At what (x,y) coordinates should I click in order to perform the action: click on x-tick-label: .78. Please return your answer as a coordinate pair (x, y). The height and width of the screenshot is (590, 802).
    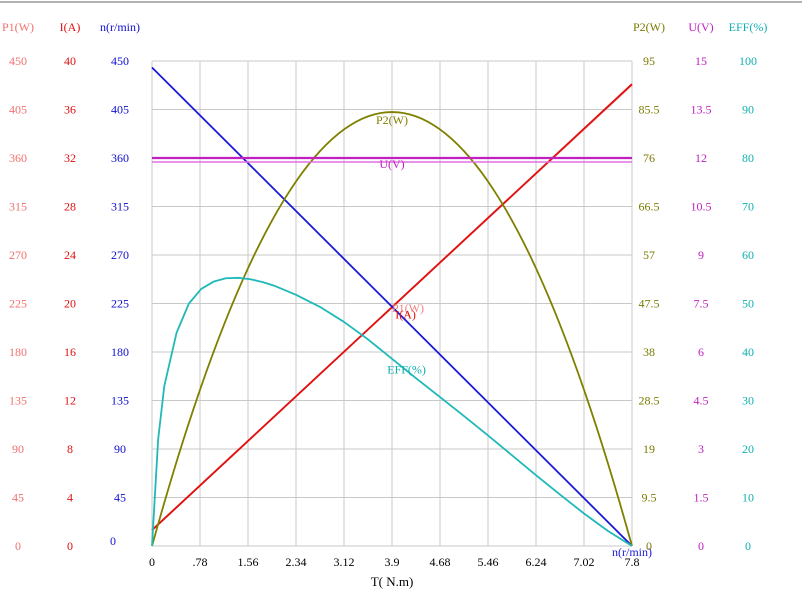
    Looking at the image, I should click on (200, 562).